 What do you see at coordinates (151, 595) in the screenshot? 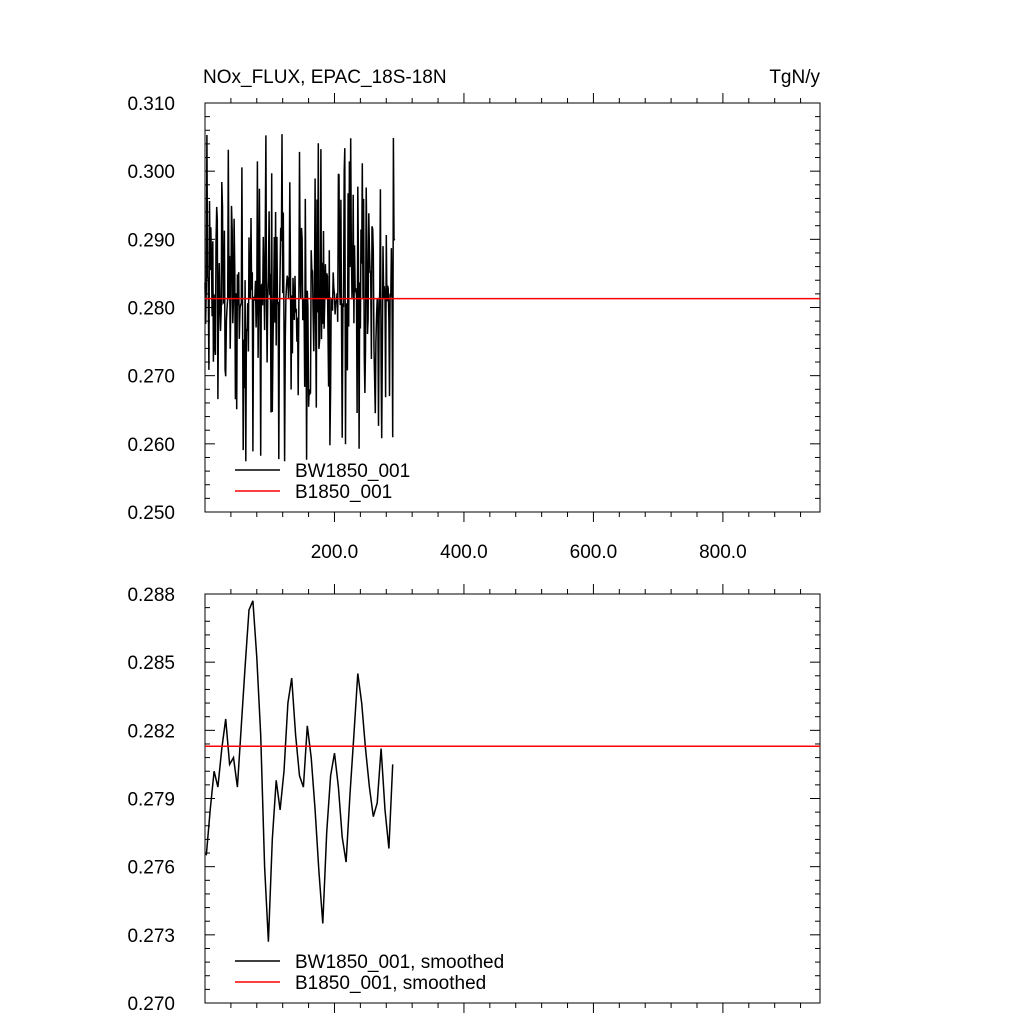
I see `y-tick-label: 0.288` at bounding box center [151, 595].